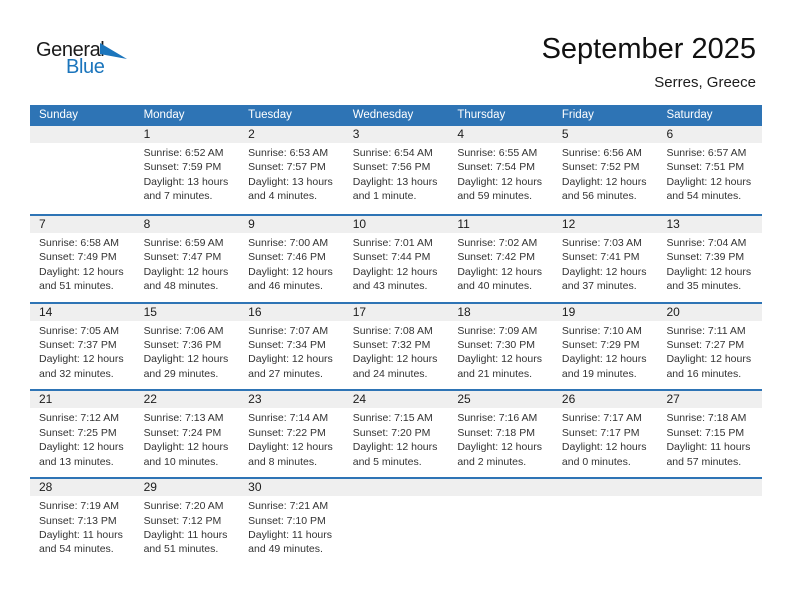 Image resolution: width=792 pixels, height=612 pixels. I want to click on sunrise-text: Sunrise: 6:57 AM, so click(706, 153).